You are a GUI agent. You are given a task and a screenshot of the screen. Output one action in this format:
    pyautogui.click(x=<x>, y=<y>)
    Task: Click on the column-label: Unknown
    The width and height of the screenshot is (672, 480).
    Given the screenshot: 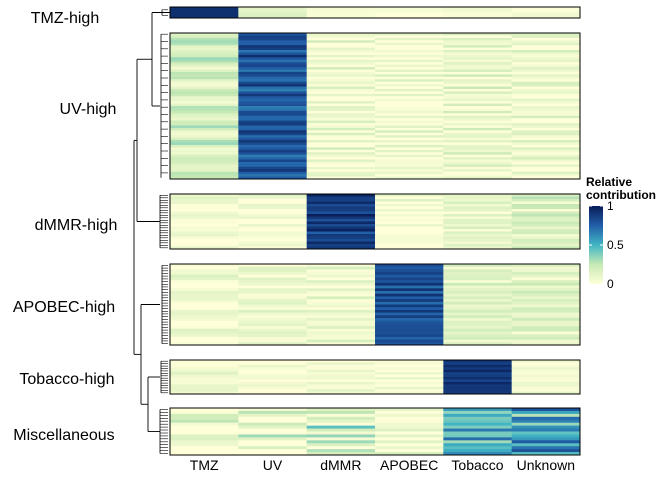 What is the action you would take?
    pyautogui.click(x=546, y=465)
    